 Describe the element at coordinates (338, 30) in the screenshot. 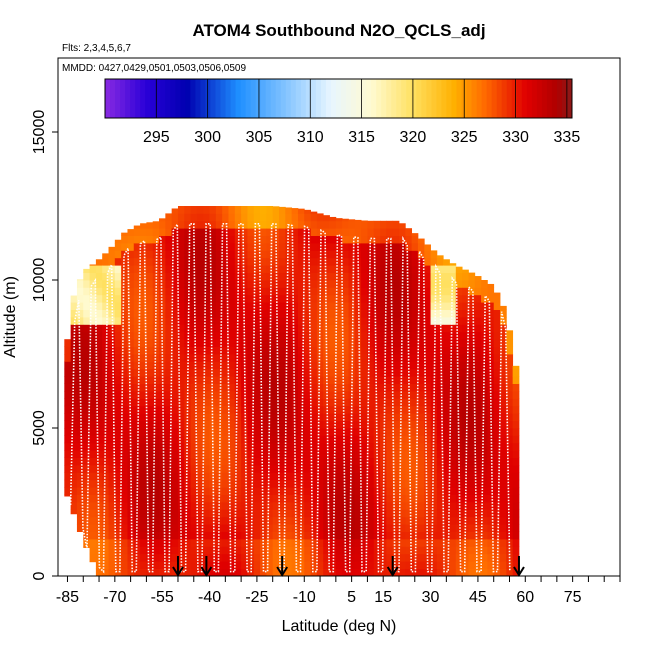

I see `chart-title: ATOM4 Southbound N2O_QCLS_adj` at that location.